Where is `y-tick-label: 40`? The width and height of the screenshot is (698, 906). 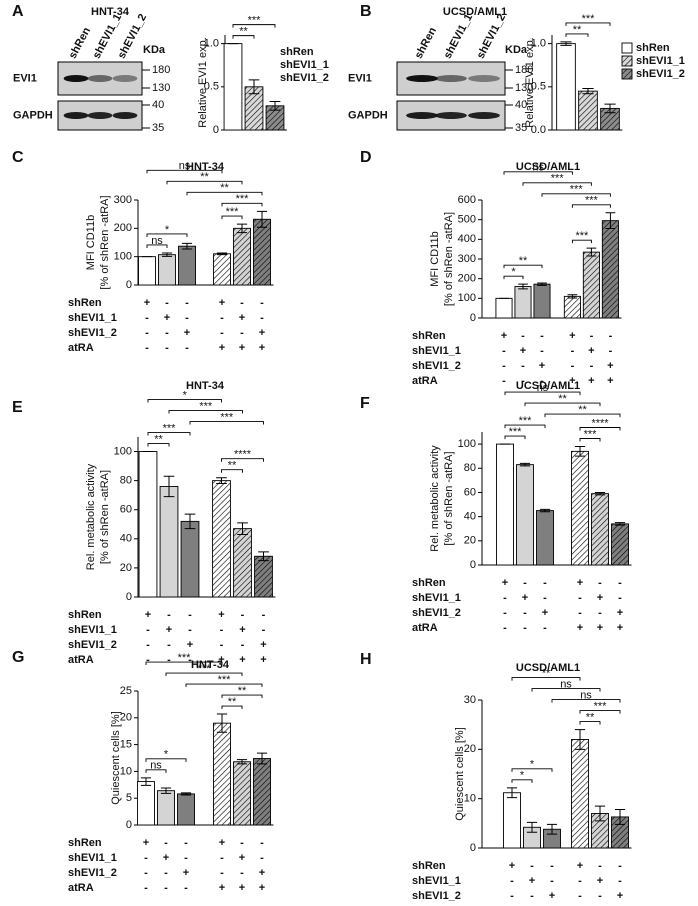
y-tick-label: 40 is located at coordinates (470, 517).